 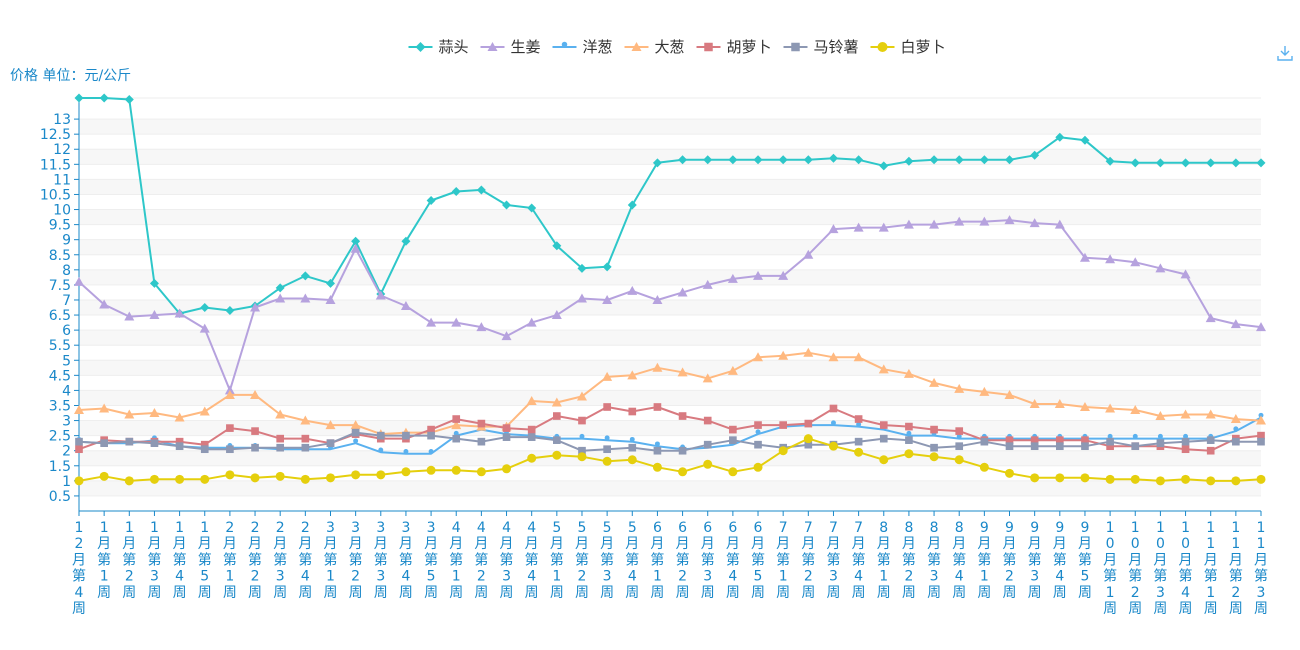 I want to click on y-tick-label: 10, so click(x=62, y=211).